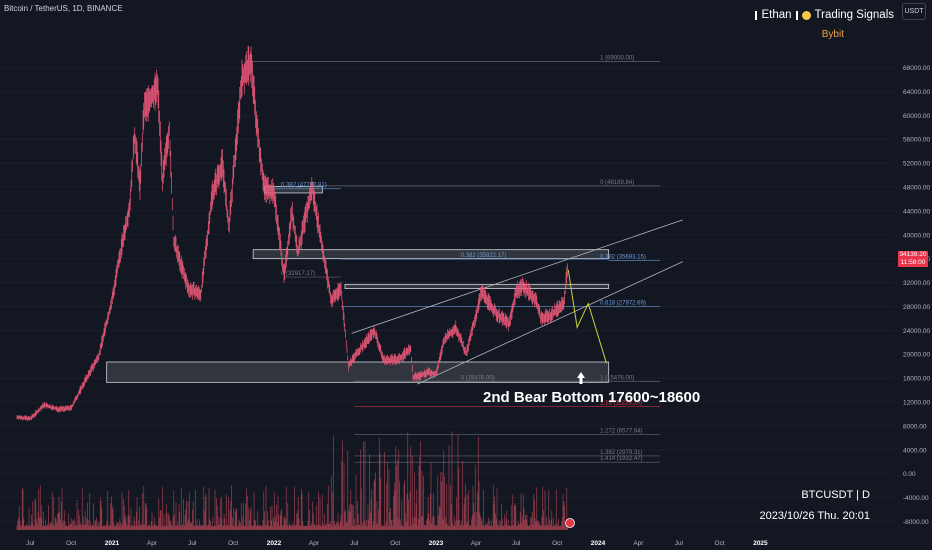 The width and height of the screenshot is (932, 550). I want to click on last-price-value: 34139.20, so click(913, 254).